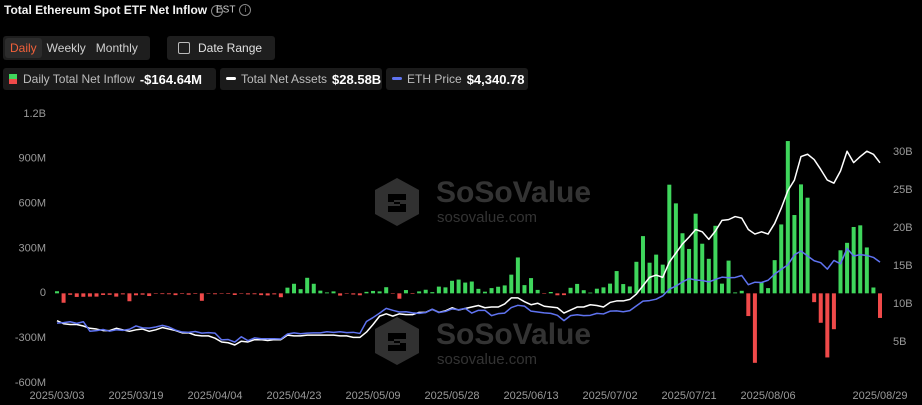 This screenshot has height=405, width=922. I want to click on date-range-button: Date Range, so click(221, 48).